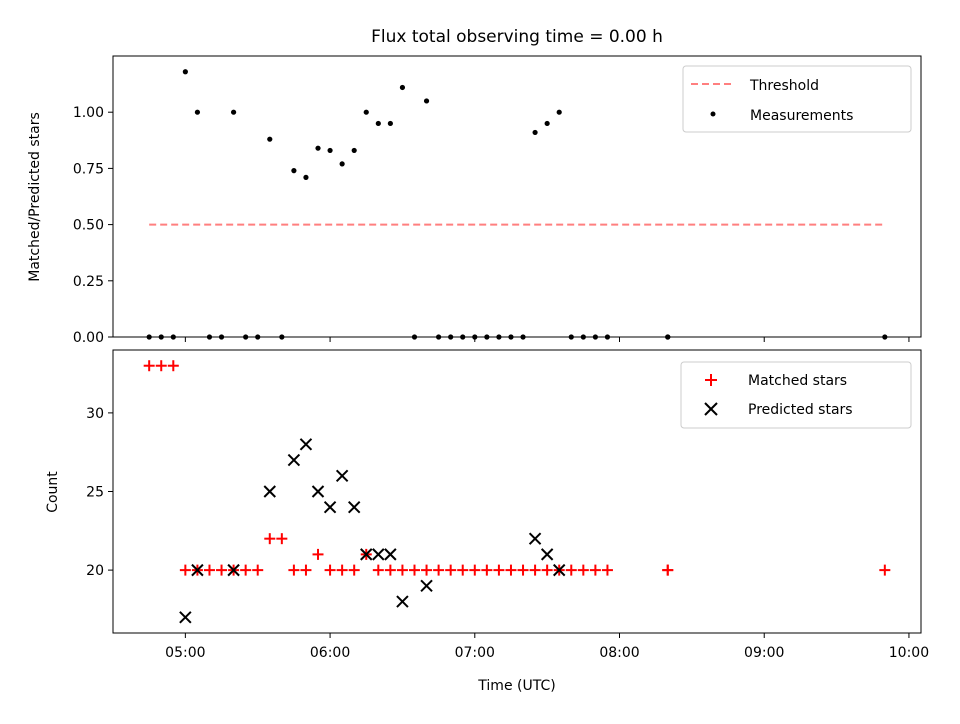  What do you see at coordinates (797, 381) in the screenshot?
I see `matched-stars-legend-label: Matched stars` at bounding box center [797, 381].